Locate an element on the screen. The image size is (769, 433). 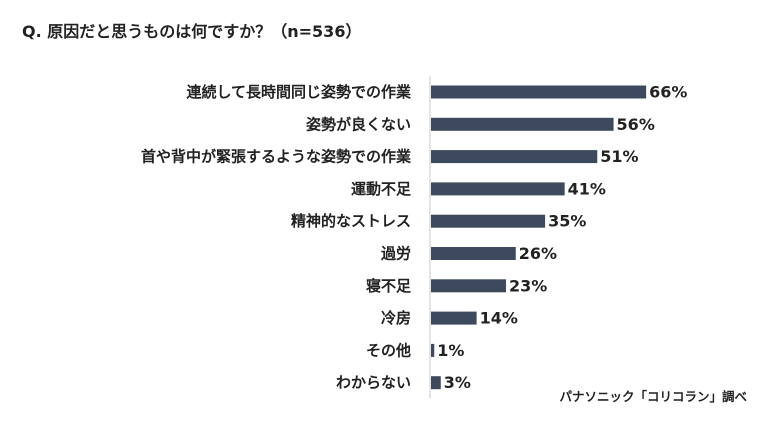
category-label: 首や背中が緊張するような姿勢での作業 is located at coordinates (276, 157).